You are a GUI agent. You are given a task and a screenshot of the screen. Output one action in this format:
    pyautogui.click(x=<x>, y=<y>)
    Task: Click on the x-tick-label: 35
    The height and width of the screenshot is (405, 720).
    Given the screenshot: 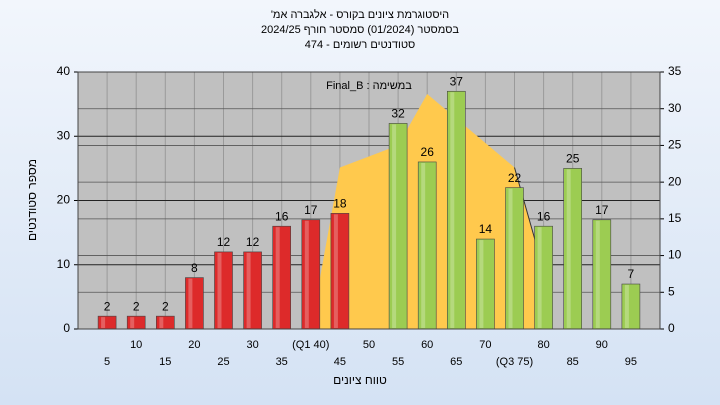 What is the action you would take?
    pyautogui.click(x=282, y=362)
    